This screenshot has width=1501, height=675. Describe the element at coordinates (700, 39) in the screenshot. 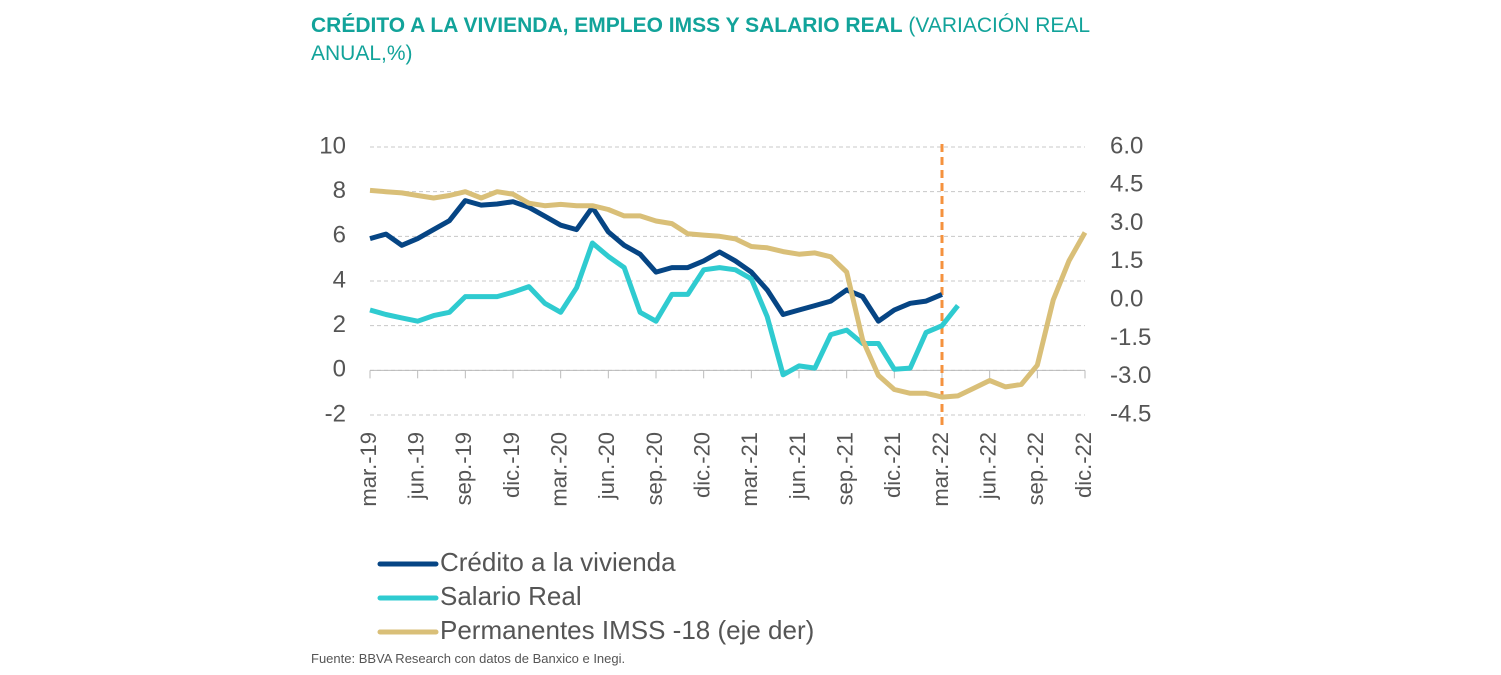

I see `chart-subtitle: (VARIACIÓN REAL ANUAL,%)` at that location.